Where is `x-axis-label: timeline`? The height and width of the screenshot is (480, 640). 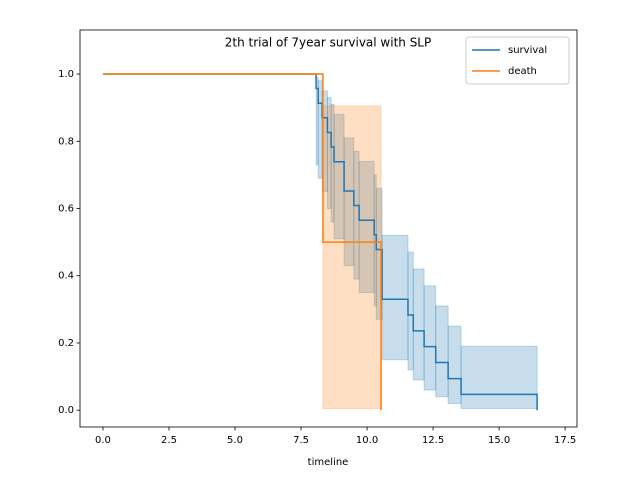
x-axis-label: timeline is located at coordinates (328, 462).